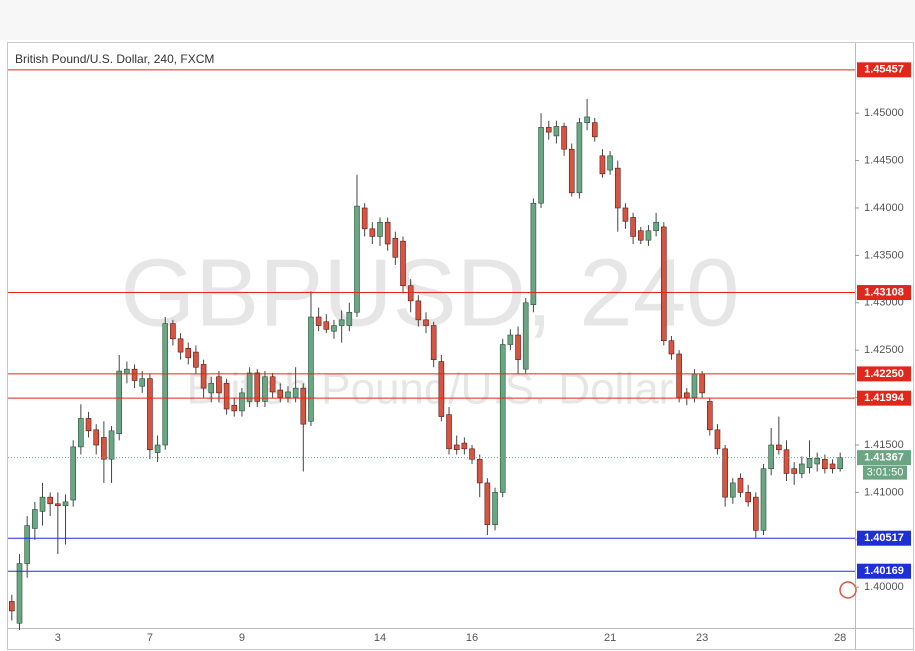  I want to click on y-tick-label: 1.42500, so click(884, 350).